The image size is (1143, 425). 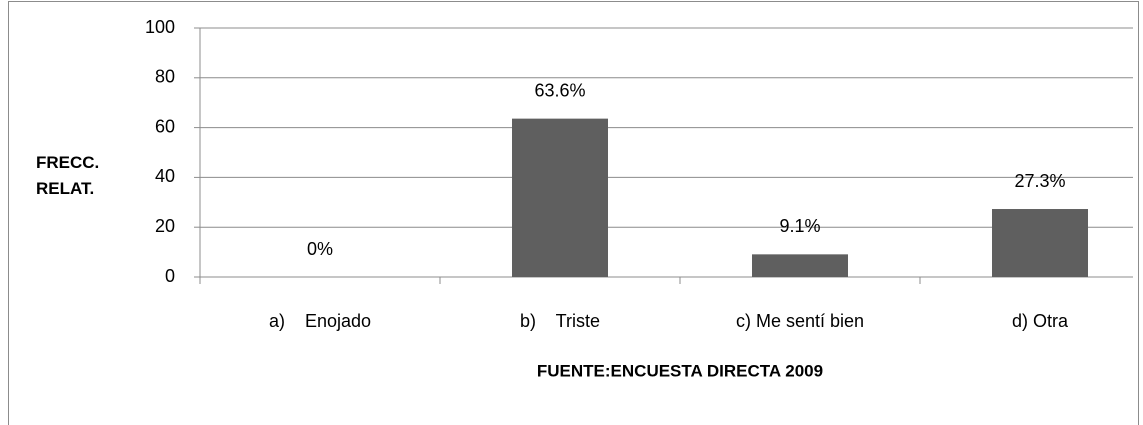 I want to click on y-tick-label: 80, so click(x=165, y=77).